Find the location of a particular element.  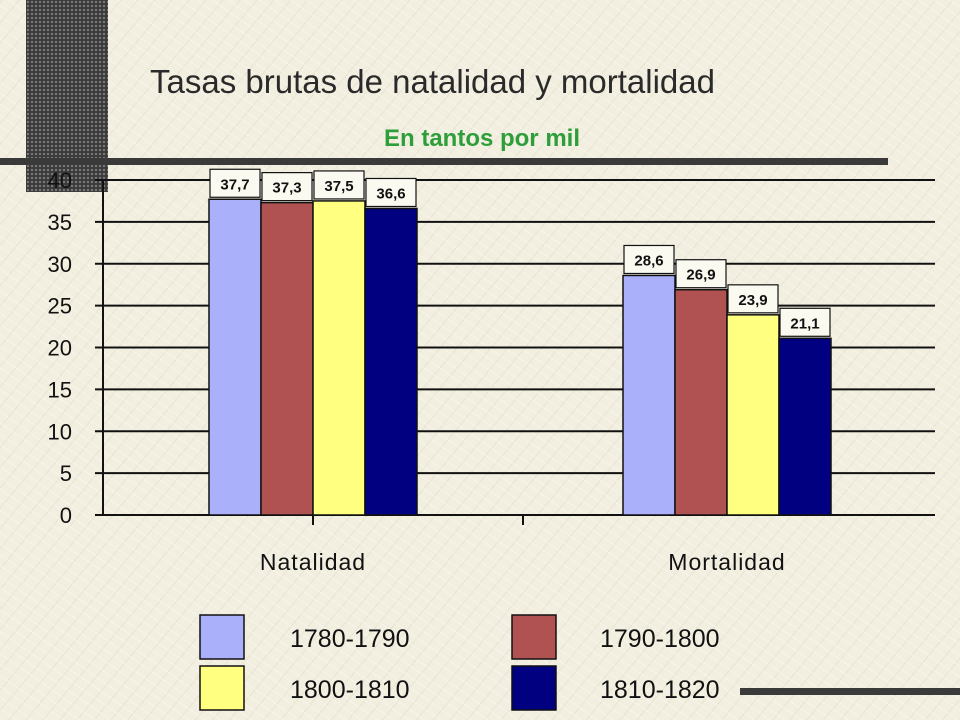

data-label: 37,3 is located at coordinates (286, 188).